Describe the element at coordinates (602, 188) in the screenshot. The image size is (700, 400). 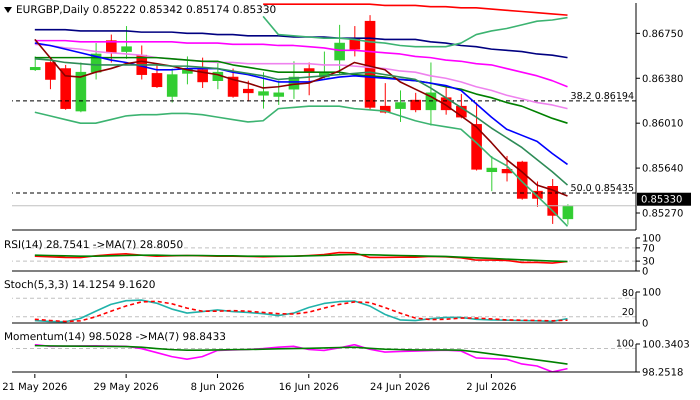
I see `ref-line-label: 50.0 0.85435` at that location.